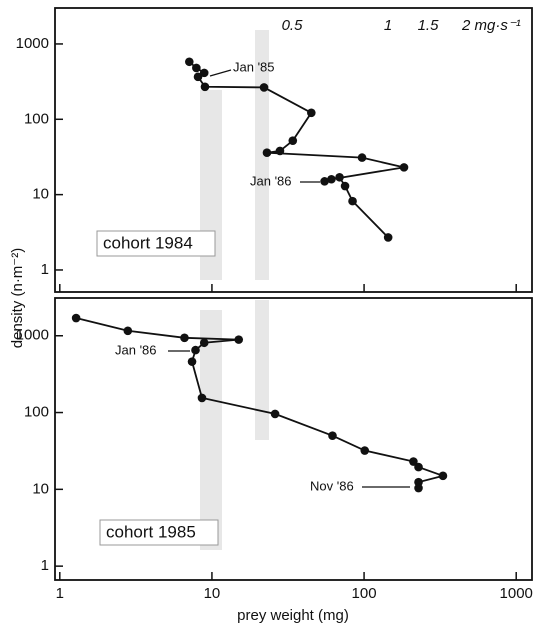  I want to click on x-tick-label: 10, so click(212, 593).